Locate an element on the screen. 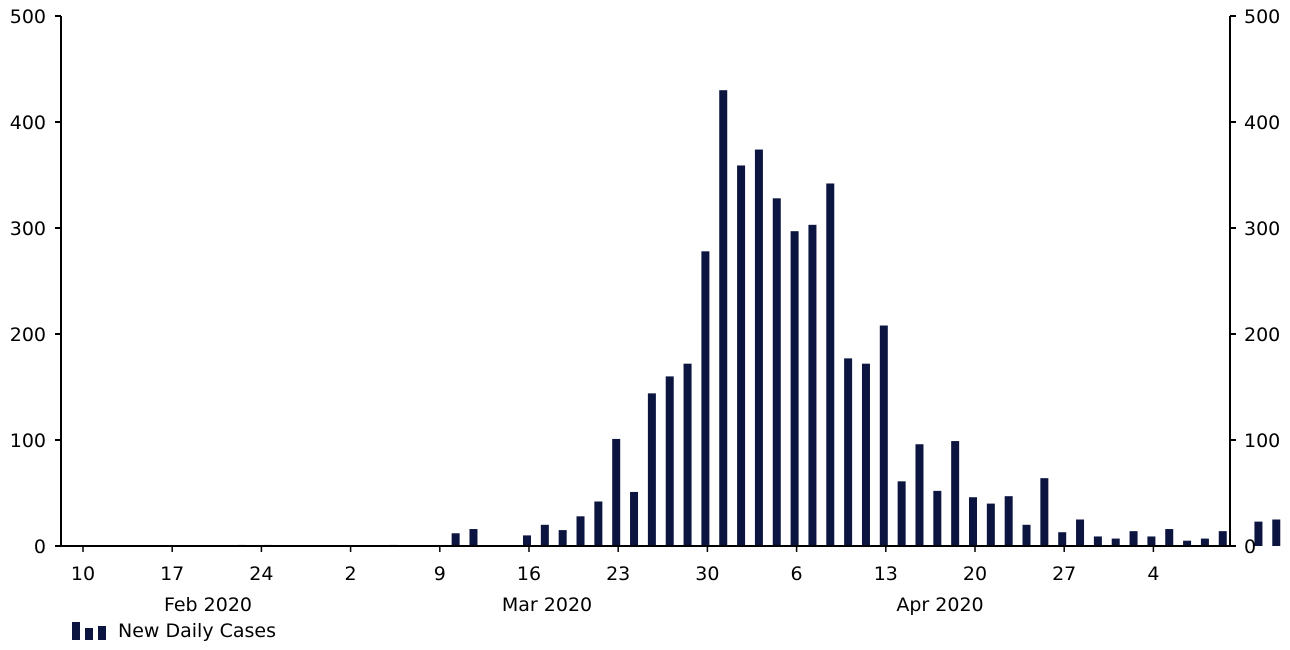 The height and width of the screenshot is (650, 1290). x-tick-label: 16 is located at coordinates (529, 574).